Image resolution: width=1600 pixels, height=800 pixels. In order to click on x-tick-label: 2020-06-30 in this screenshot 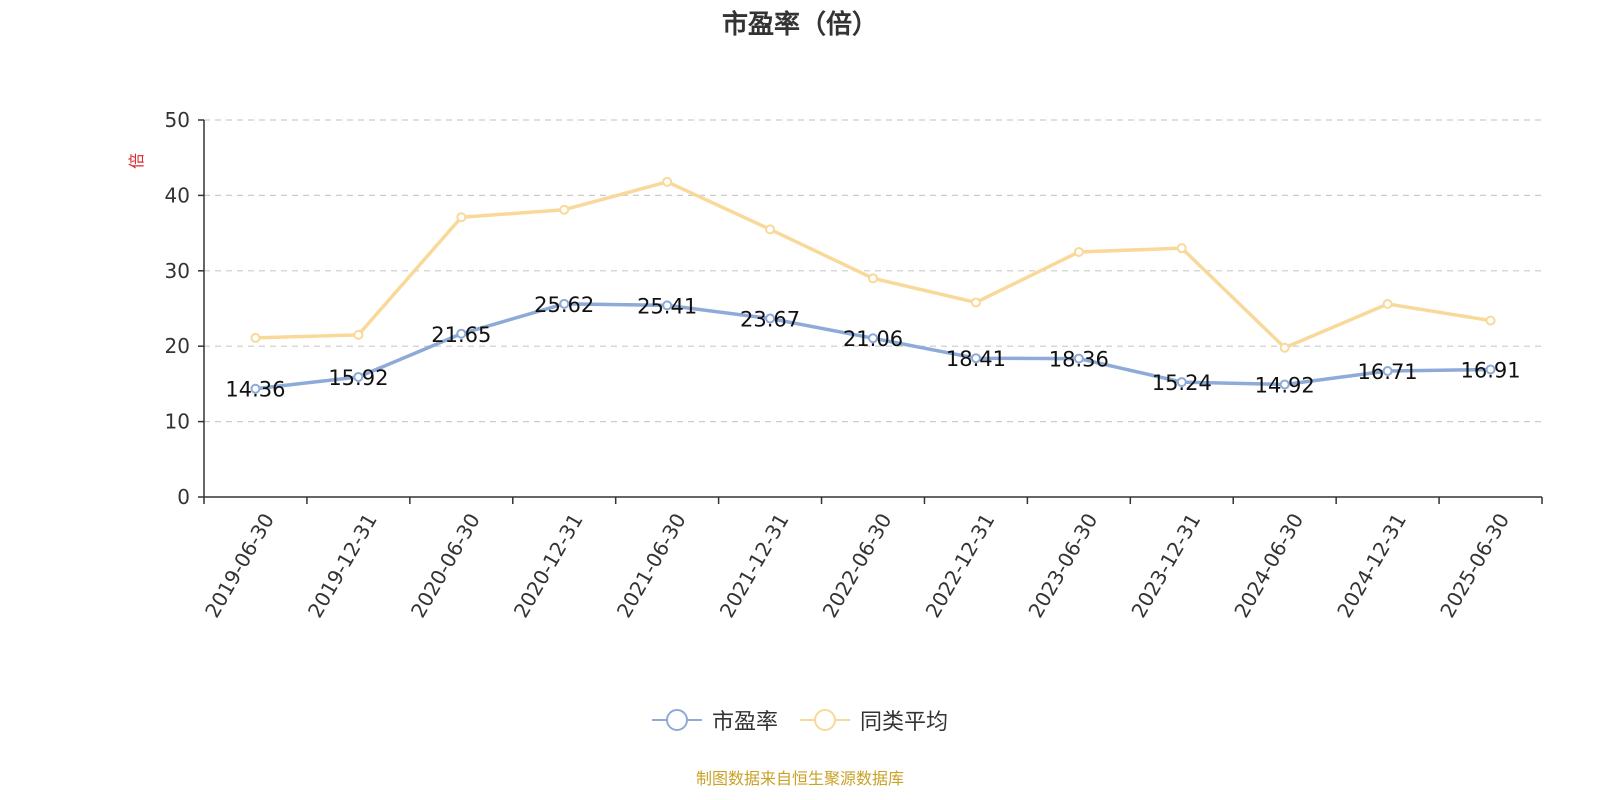, I will do `click(445, 565)`.